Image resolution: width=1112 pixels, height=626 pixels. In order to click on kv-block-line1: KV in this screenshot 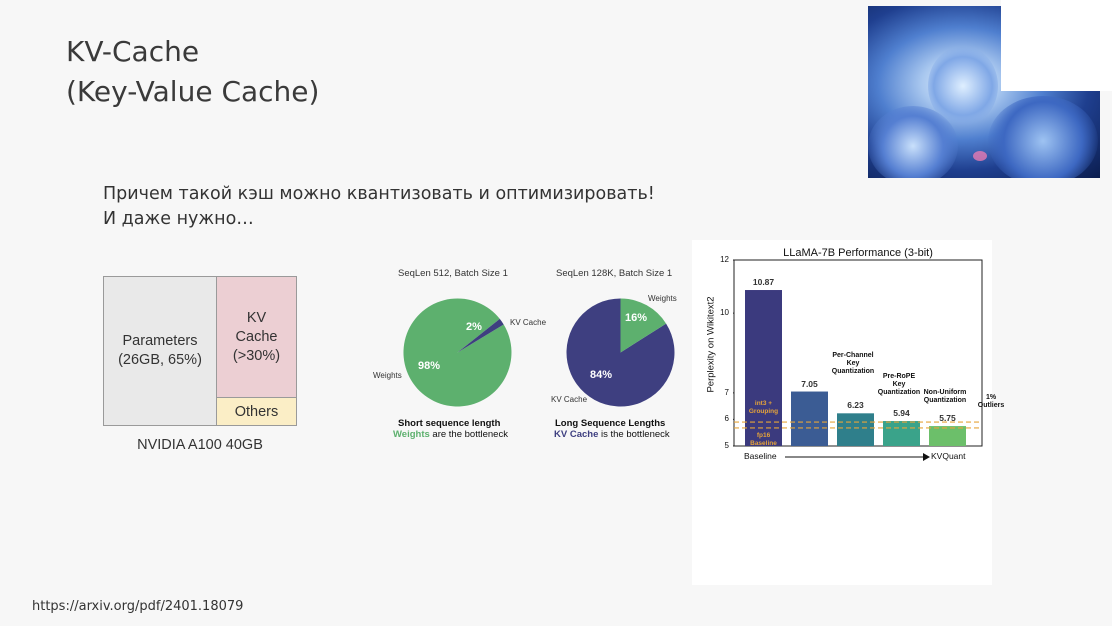, I will do `click(256, 317)`.